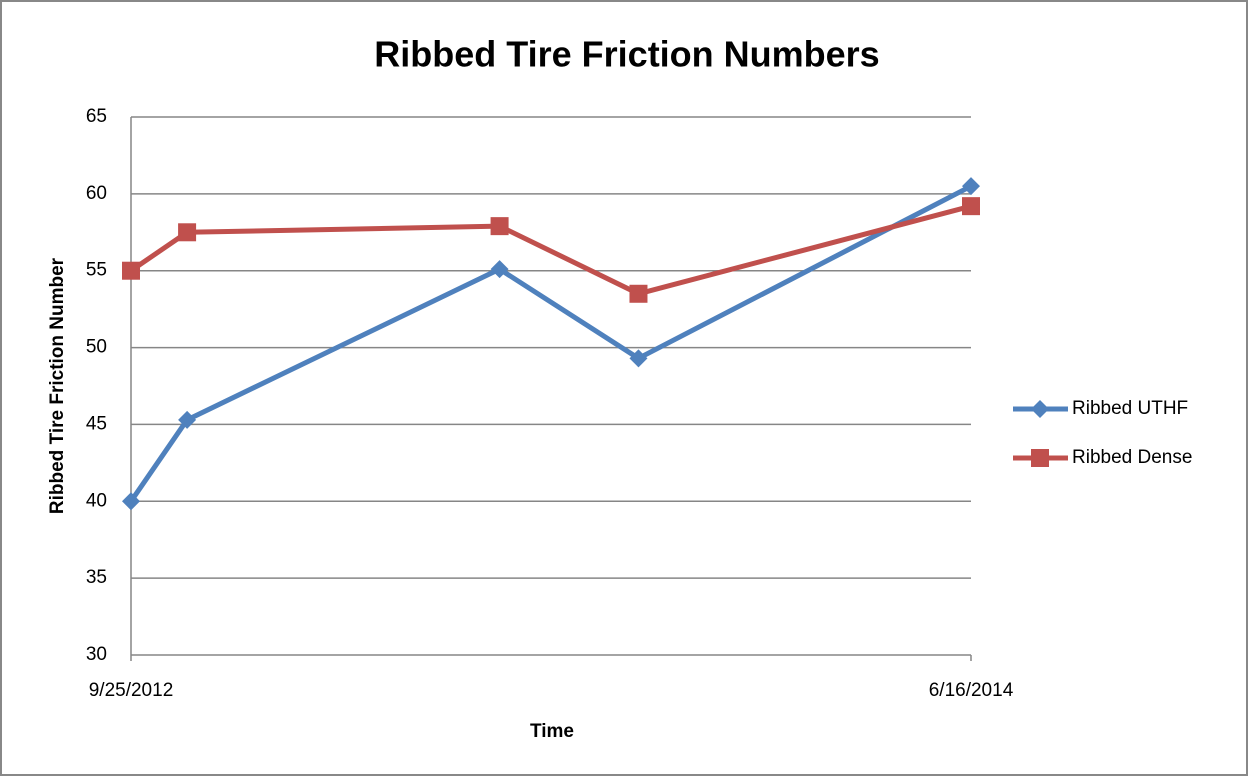 The width and height of the screenshot is (1248, 776). I want to click on y-tick-label: 30, so click(96, 654).